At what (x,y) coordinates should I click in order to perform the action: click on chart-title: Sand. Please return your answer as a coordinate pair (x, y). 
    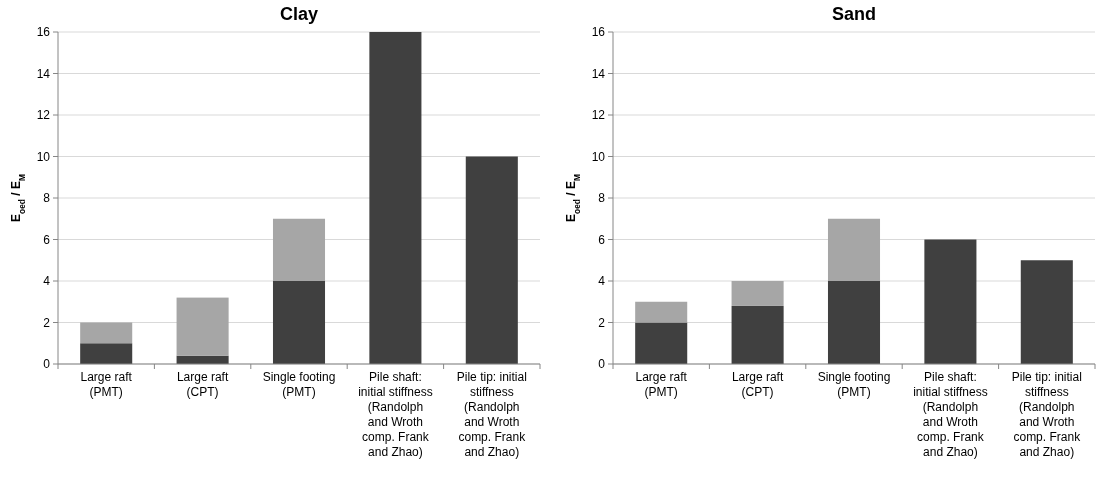
    Looking at the image, I should click on (854, 14).